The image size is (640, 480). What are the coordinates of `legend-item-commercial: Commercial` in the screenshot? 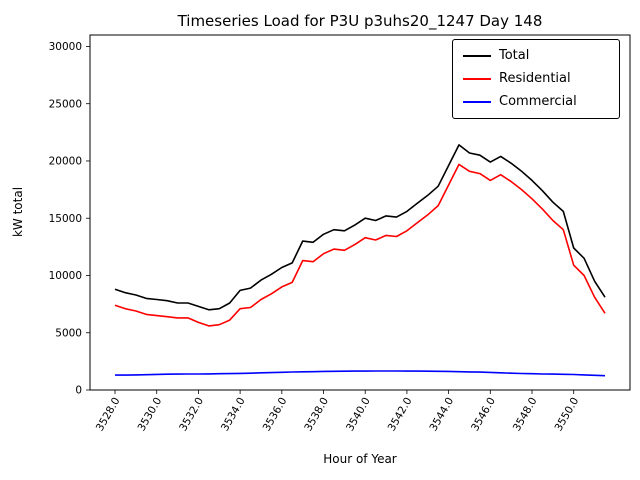 It's located at (536, 102).